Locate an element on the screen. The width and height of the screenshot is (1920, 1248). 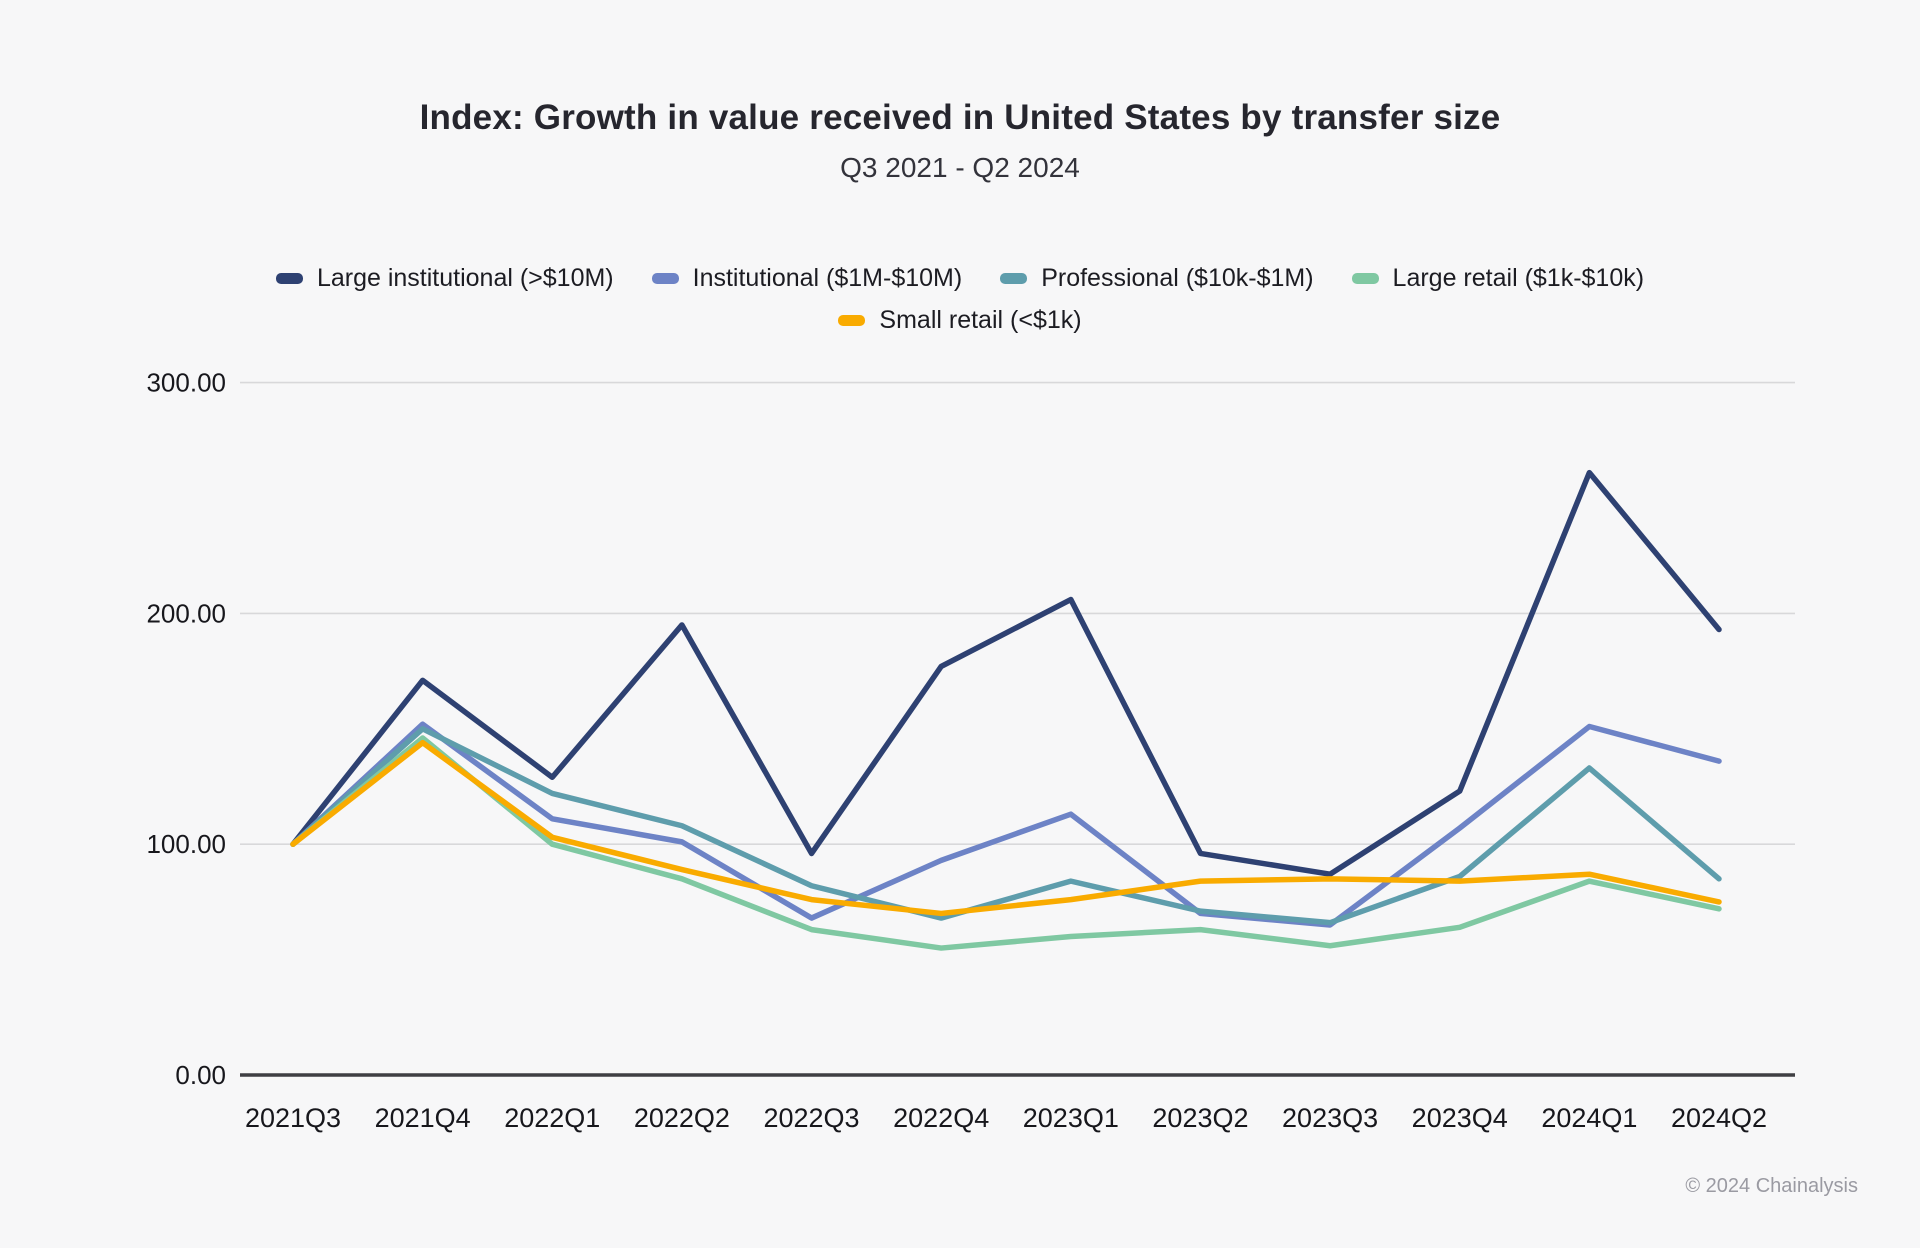
y-tick-label: 100.00 is located at coordinates (186, 844).